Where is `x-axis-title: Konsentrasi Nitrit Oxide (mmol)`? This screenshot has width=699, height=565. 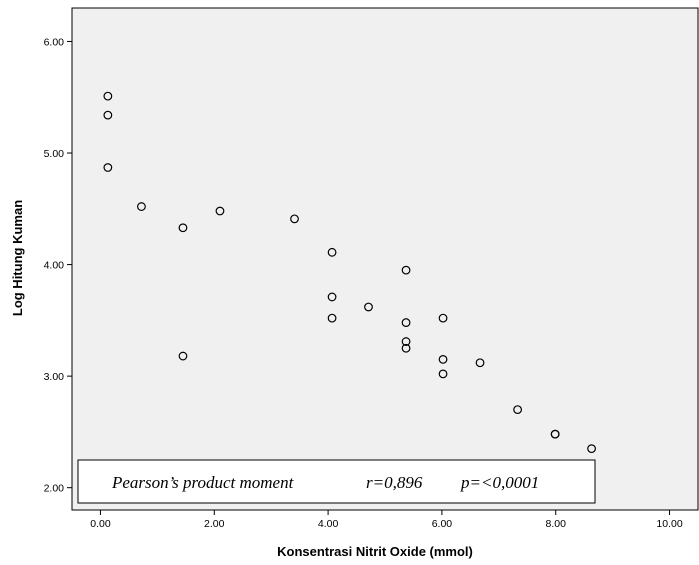 x-axis-title: Konsentrasi Nitrit Oxide (mmol) is located at coordinates (375, 551).